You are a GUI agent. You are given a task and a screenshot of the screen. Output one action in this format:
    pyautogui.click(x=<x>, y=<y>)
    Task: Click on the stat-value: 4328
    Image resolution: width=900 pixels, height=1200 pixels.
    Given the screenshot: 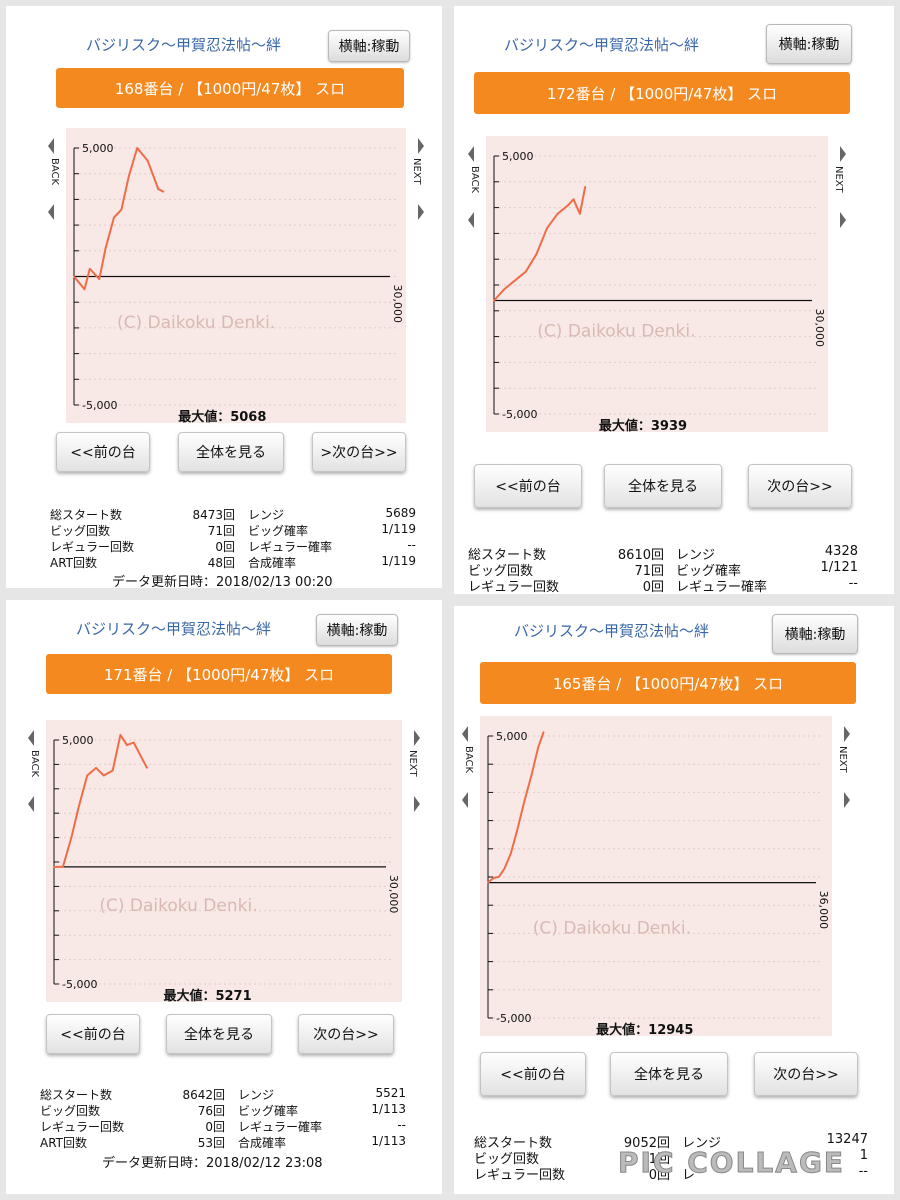 What is the action you would take?
    pyautogui.click(x=841, y=551)
    